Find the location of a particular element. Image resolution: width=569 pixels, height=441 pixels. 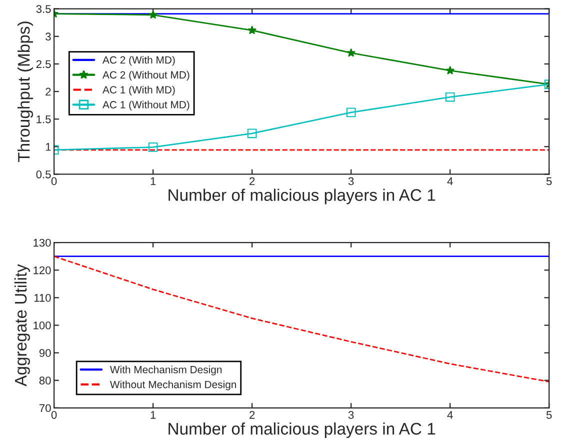

y-axis-title: Aggregate Utility is located at coordinates (22, 325).